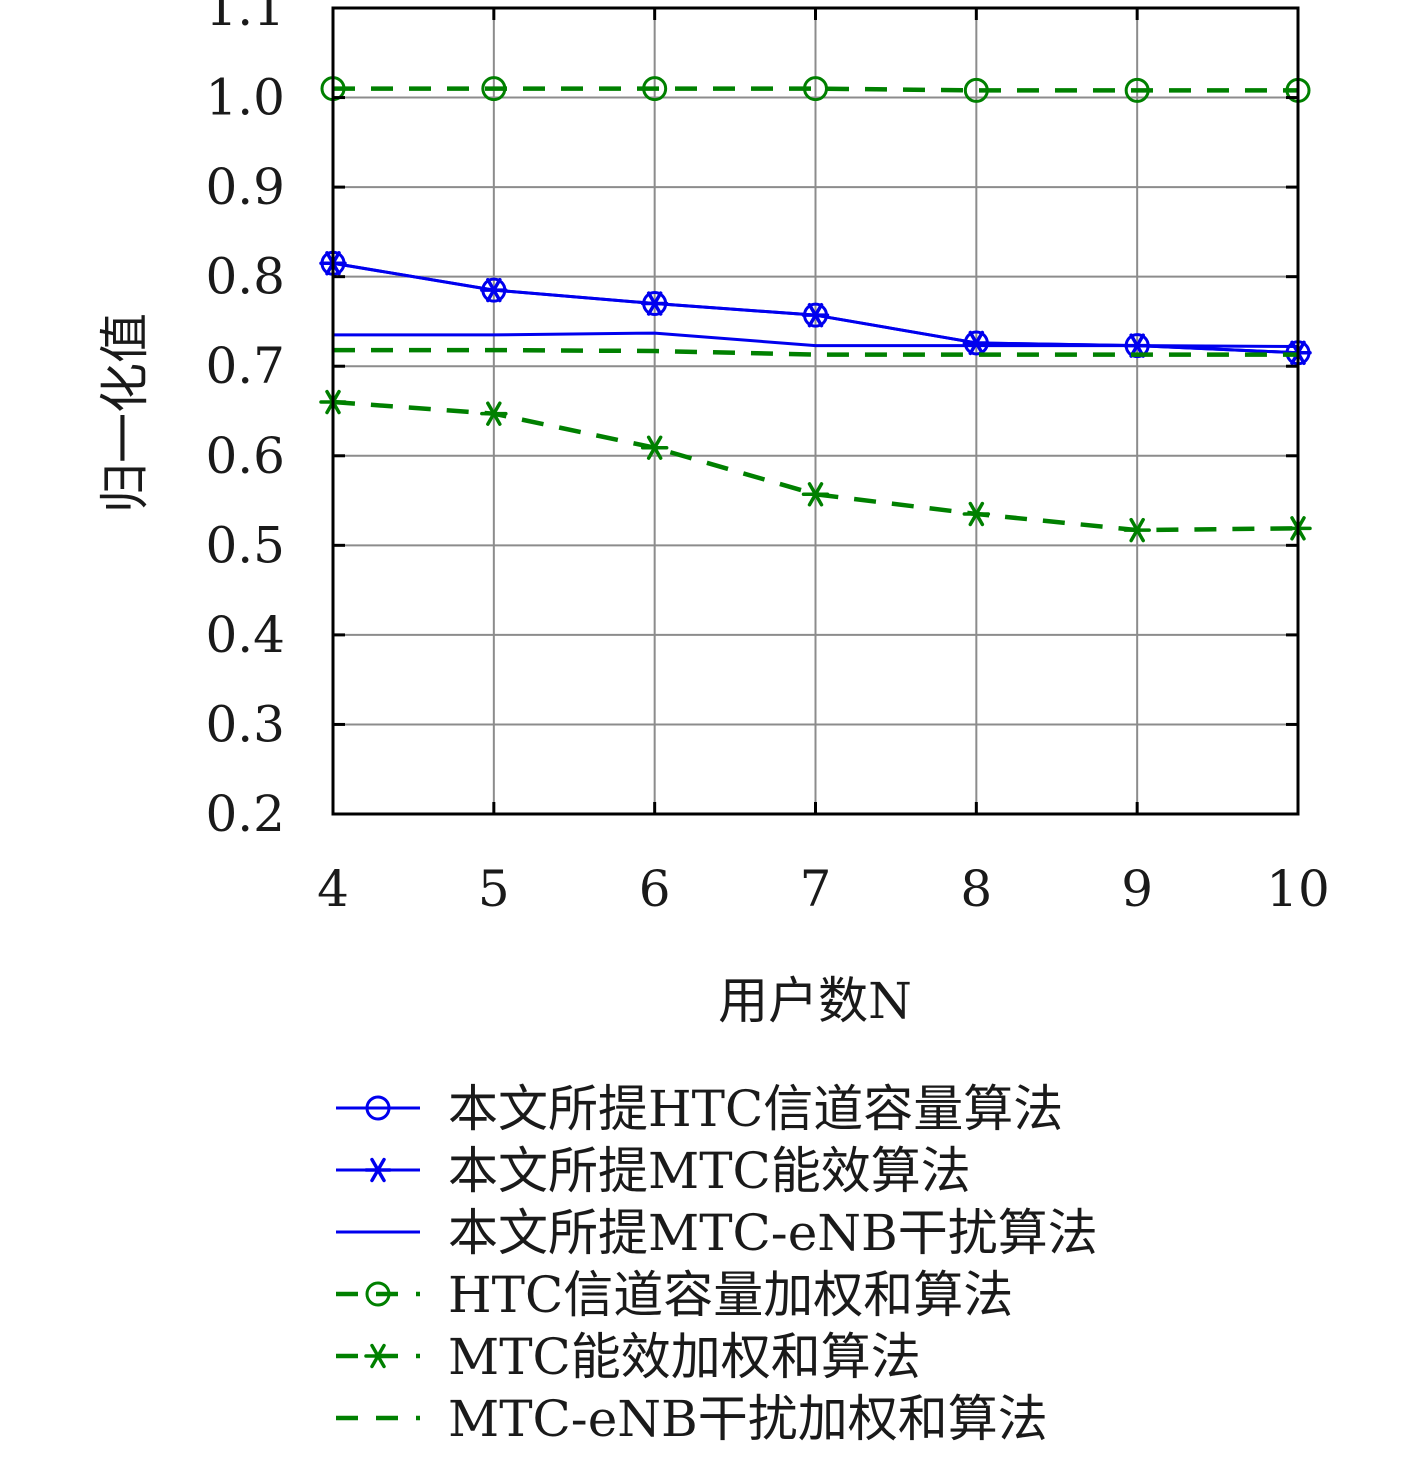 The height and width of the screenshot is (1469, 1417). What do you see at coordinates (816, 889) in the screenshot?
I see `x-tick-label: 7` at bounding box center [816, 889].